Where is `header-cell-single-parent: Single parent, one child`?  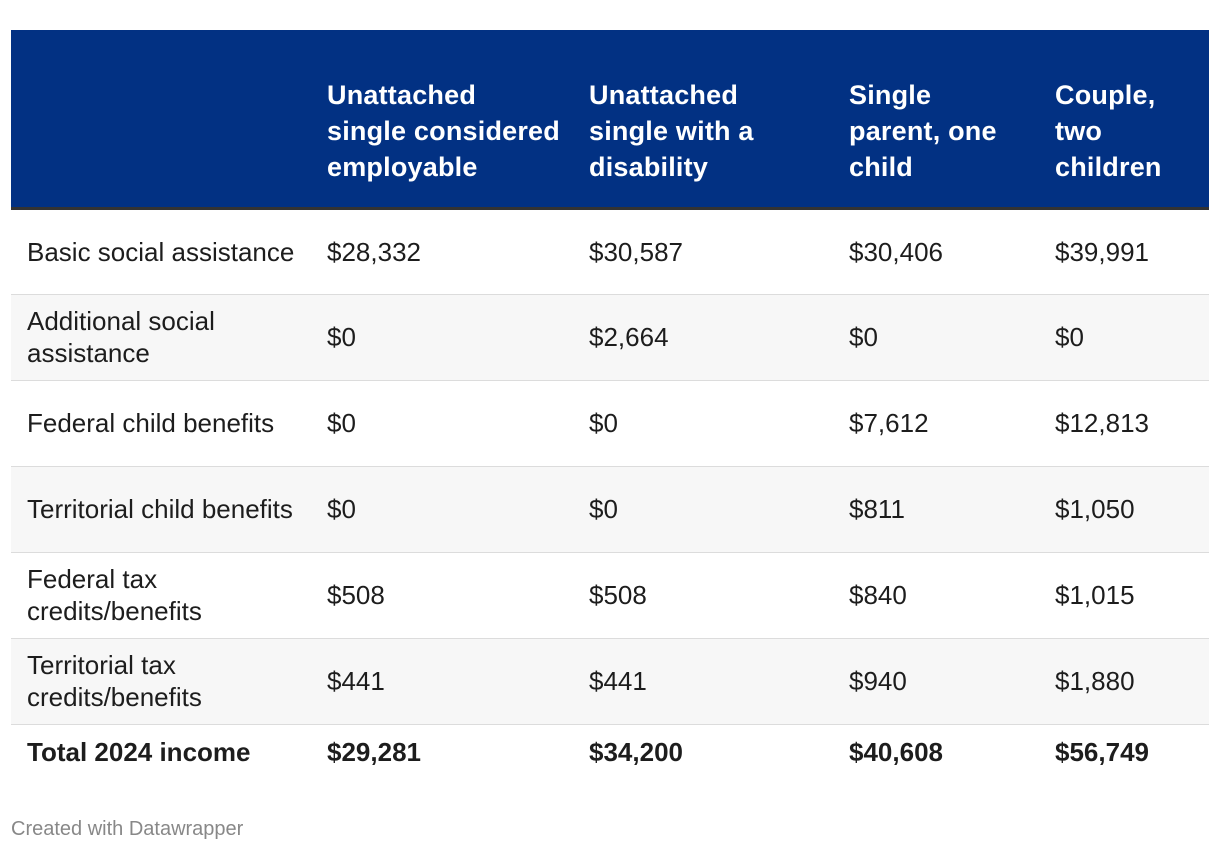
header-cell-single-parent: Single parent, one child is located at coordinates (936, 120).